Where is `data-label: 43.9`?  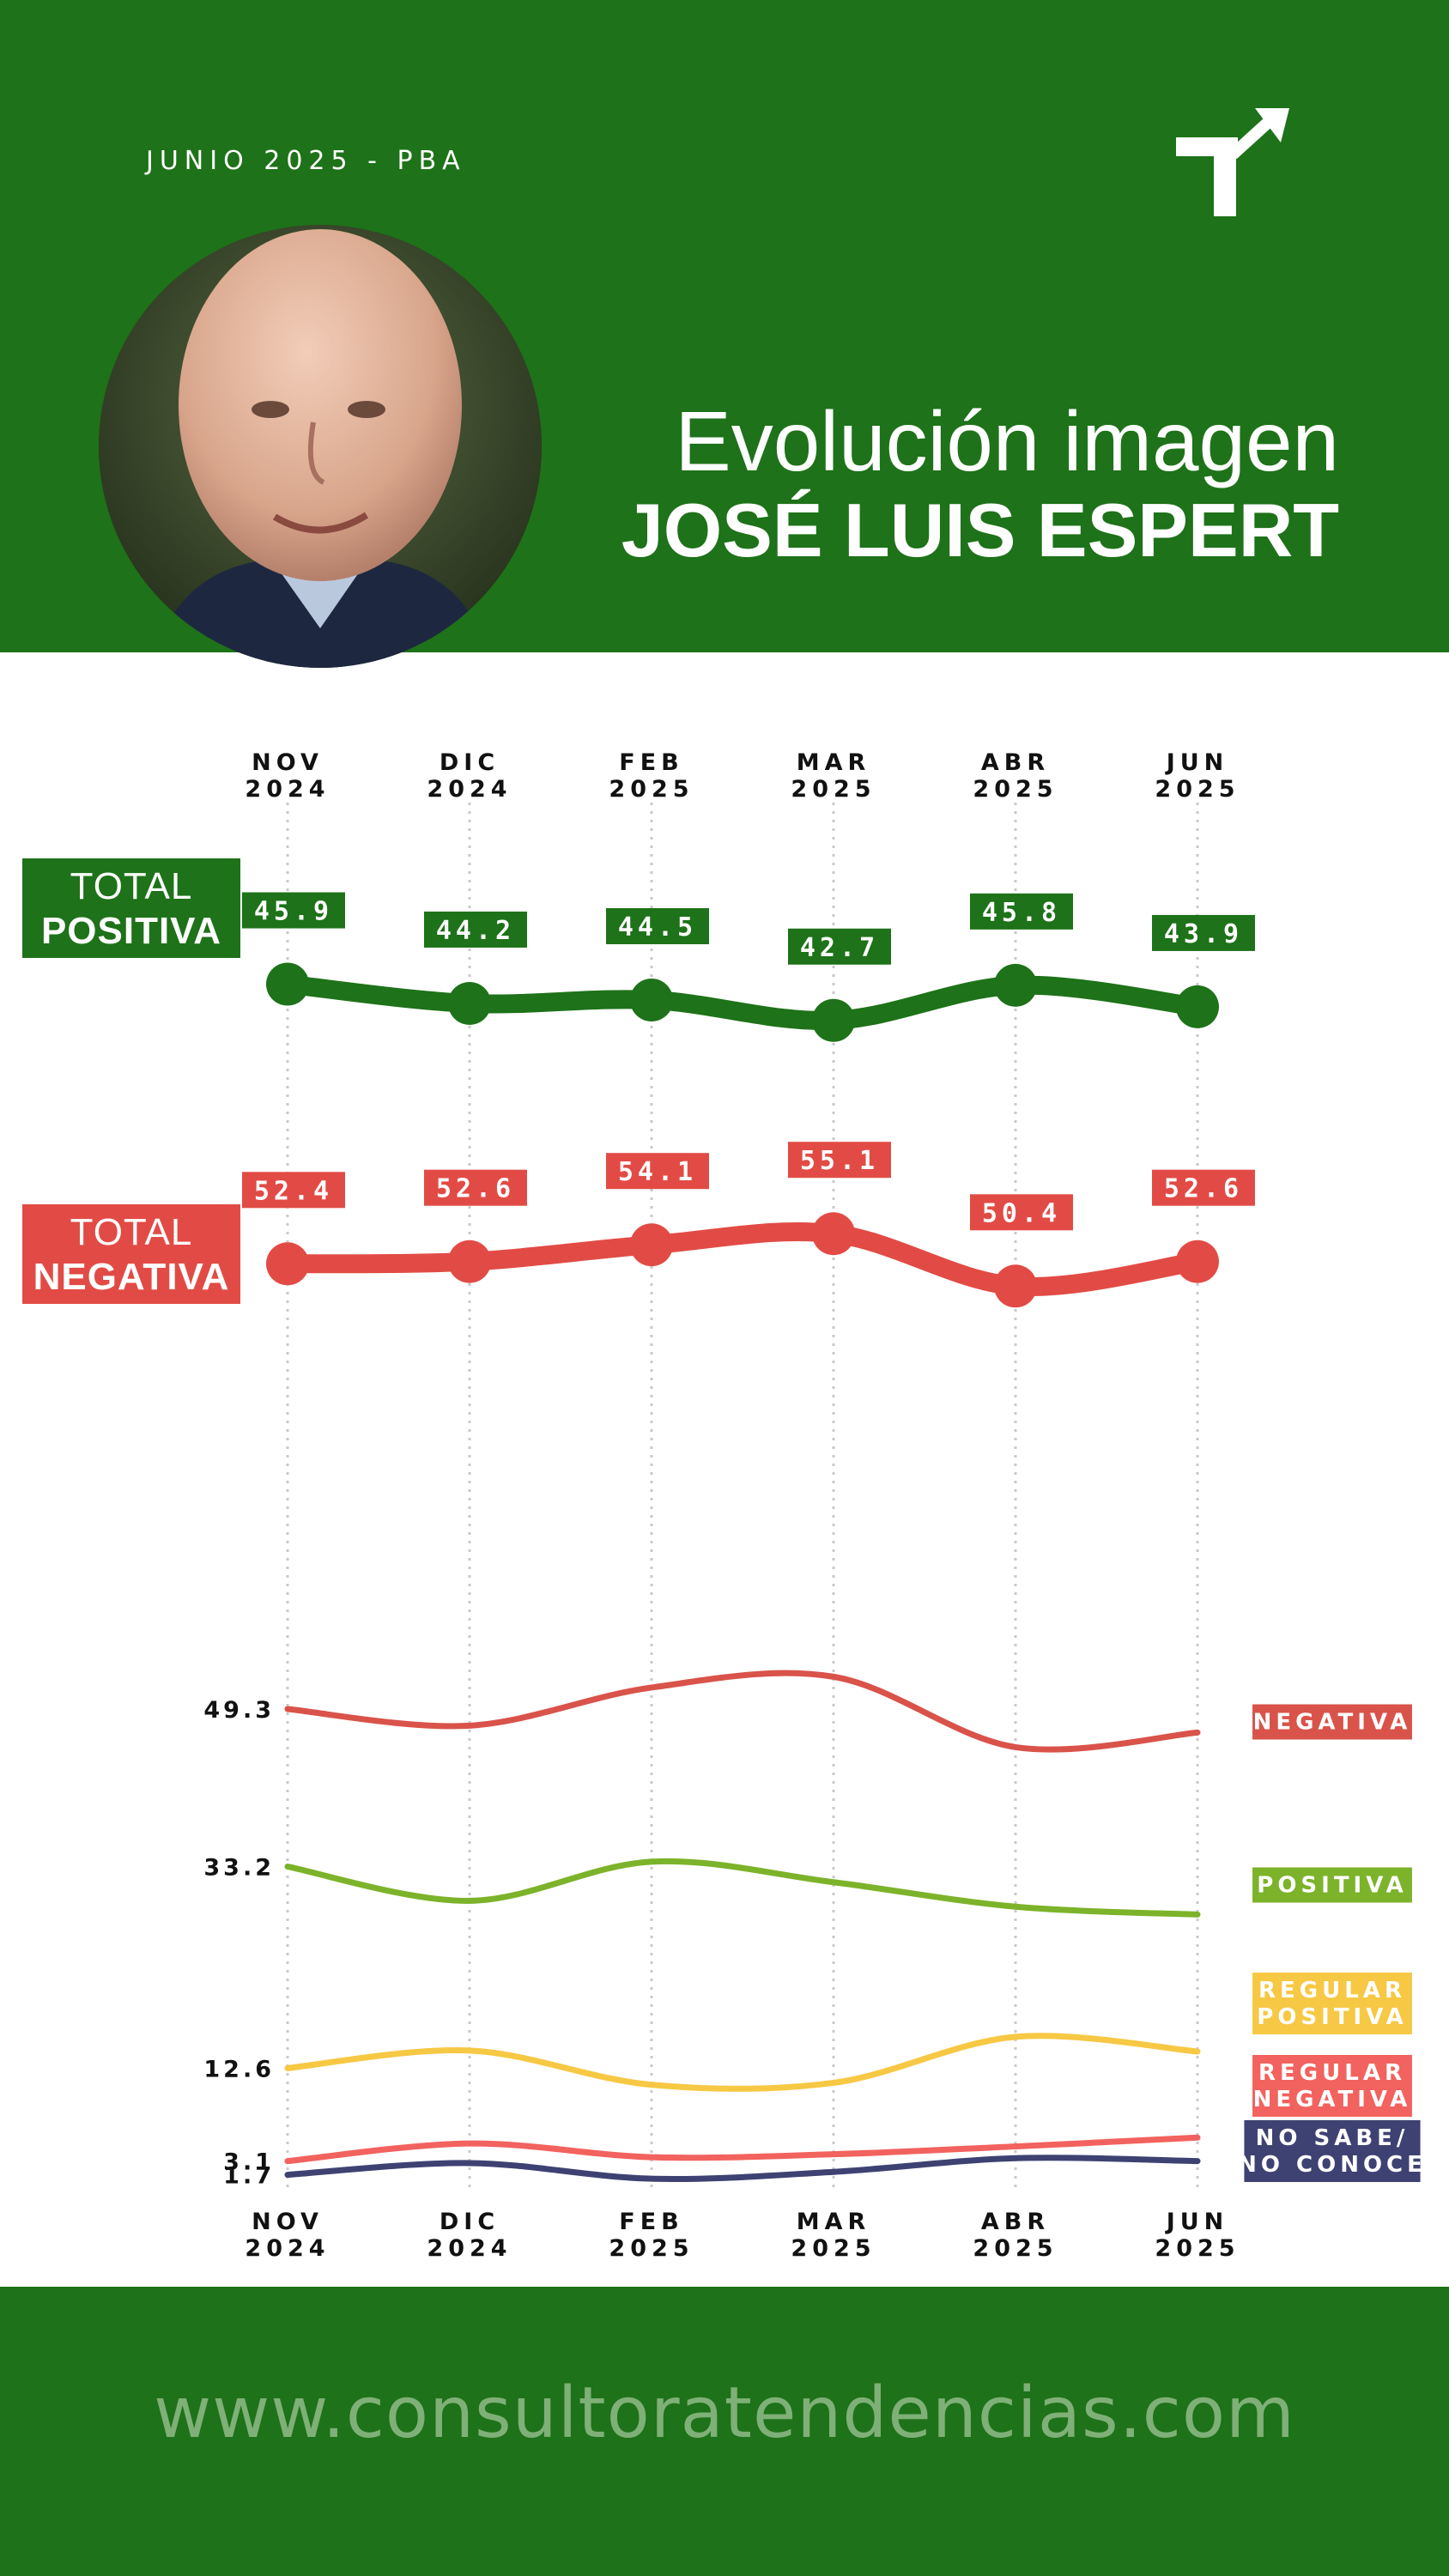 data-label: 43.9 is located at coordinates (1203, 932).